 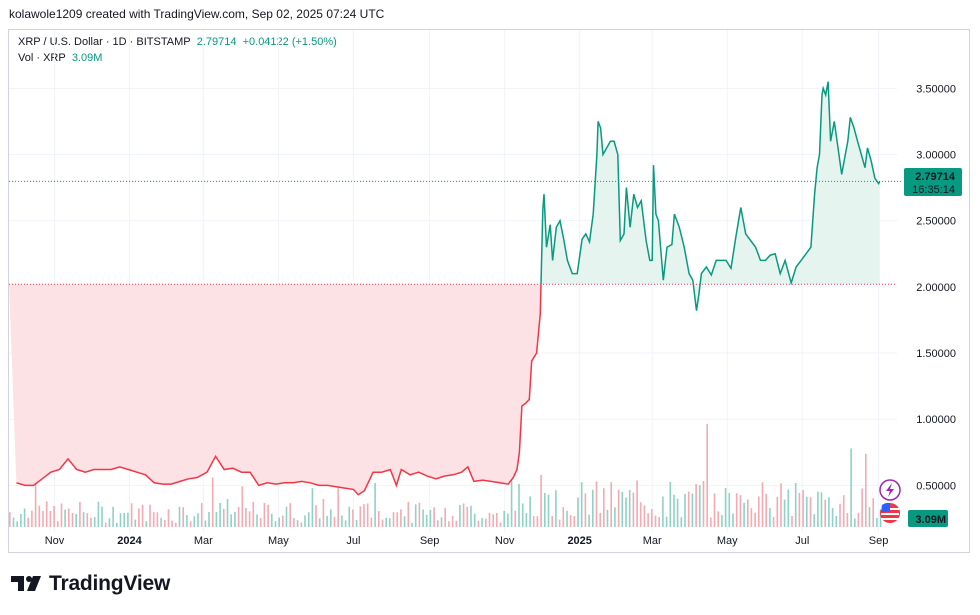 I want to click on time-axis: Nov 2024 Mar May Jul Sep Nov 2025 Mar May Jul Sep, so click(x=467, y=541).